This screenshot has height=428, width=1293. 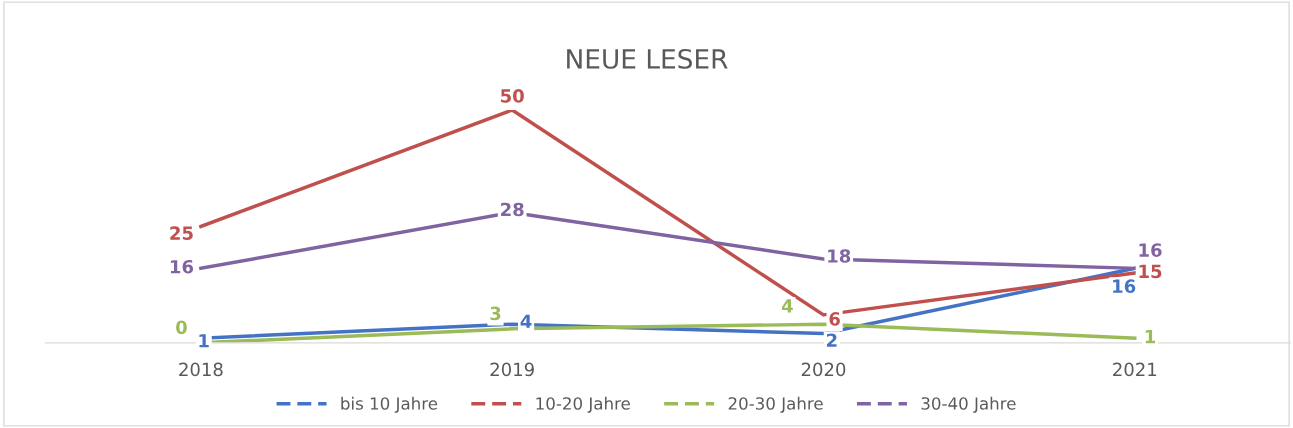 What do you see at coordinates (181, 327) in the screenshot?
I see `data-label: 0` at bounding box center [181, 327].